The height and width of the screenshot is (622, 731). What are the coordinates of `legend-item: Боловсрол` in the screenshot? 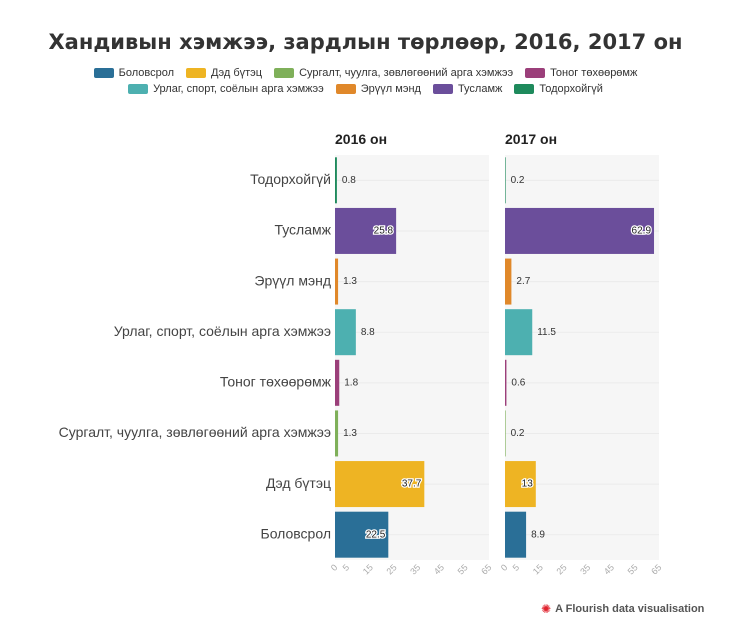 It's located at (134, 73).